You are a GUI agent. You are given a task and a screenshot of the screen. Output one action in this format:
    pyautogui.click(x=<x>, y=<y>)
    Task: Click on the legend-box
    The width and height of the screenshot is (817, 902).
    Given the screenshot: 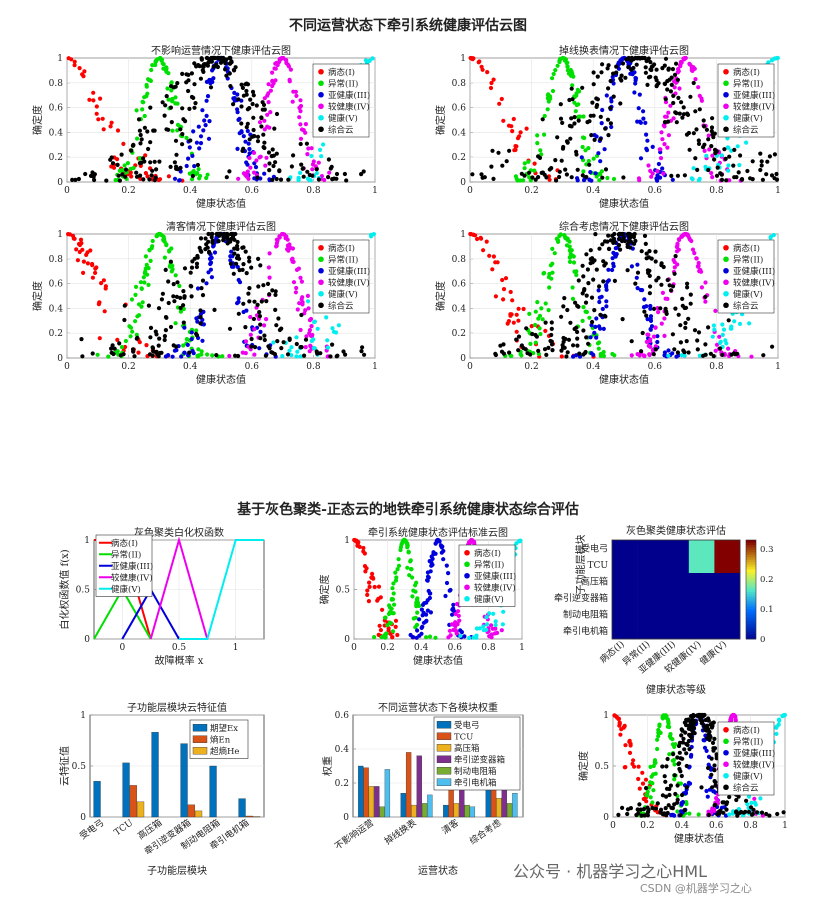 What is the action you would take?
    pyautogui.click(x=746, y=276)
    